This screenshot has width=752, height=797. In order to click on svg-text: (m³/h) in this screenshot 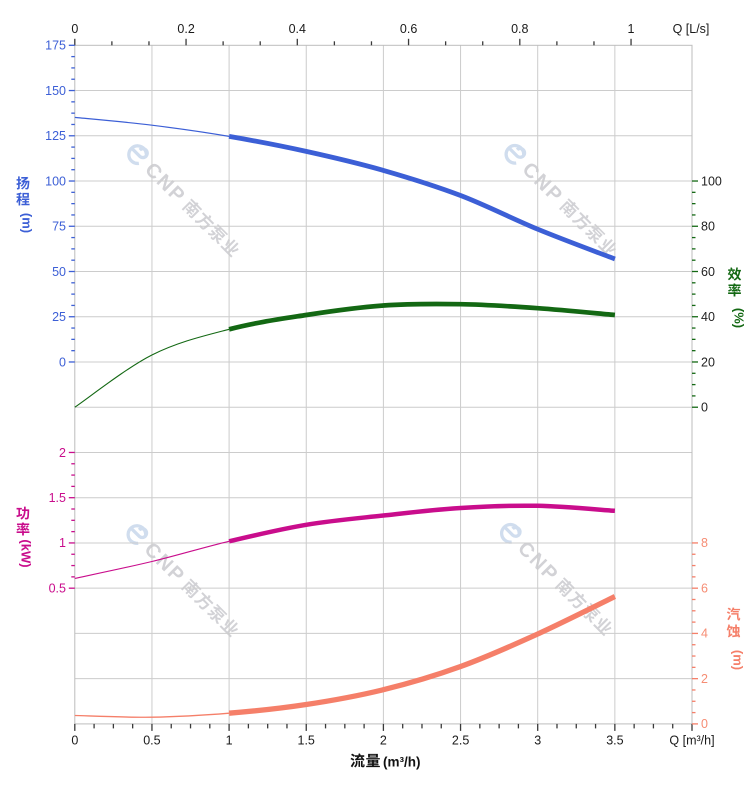, I will do `click(402, 762)`.